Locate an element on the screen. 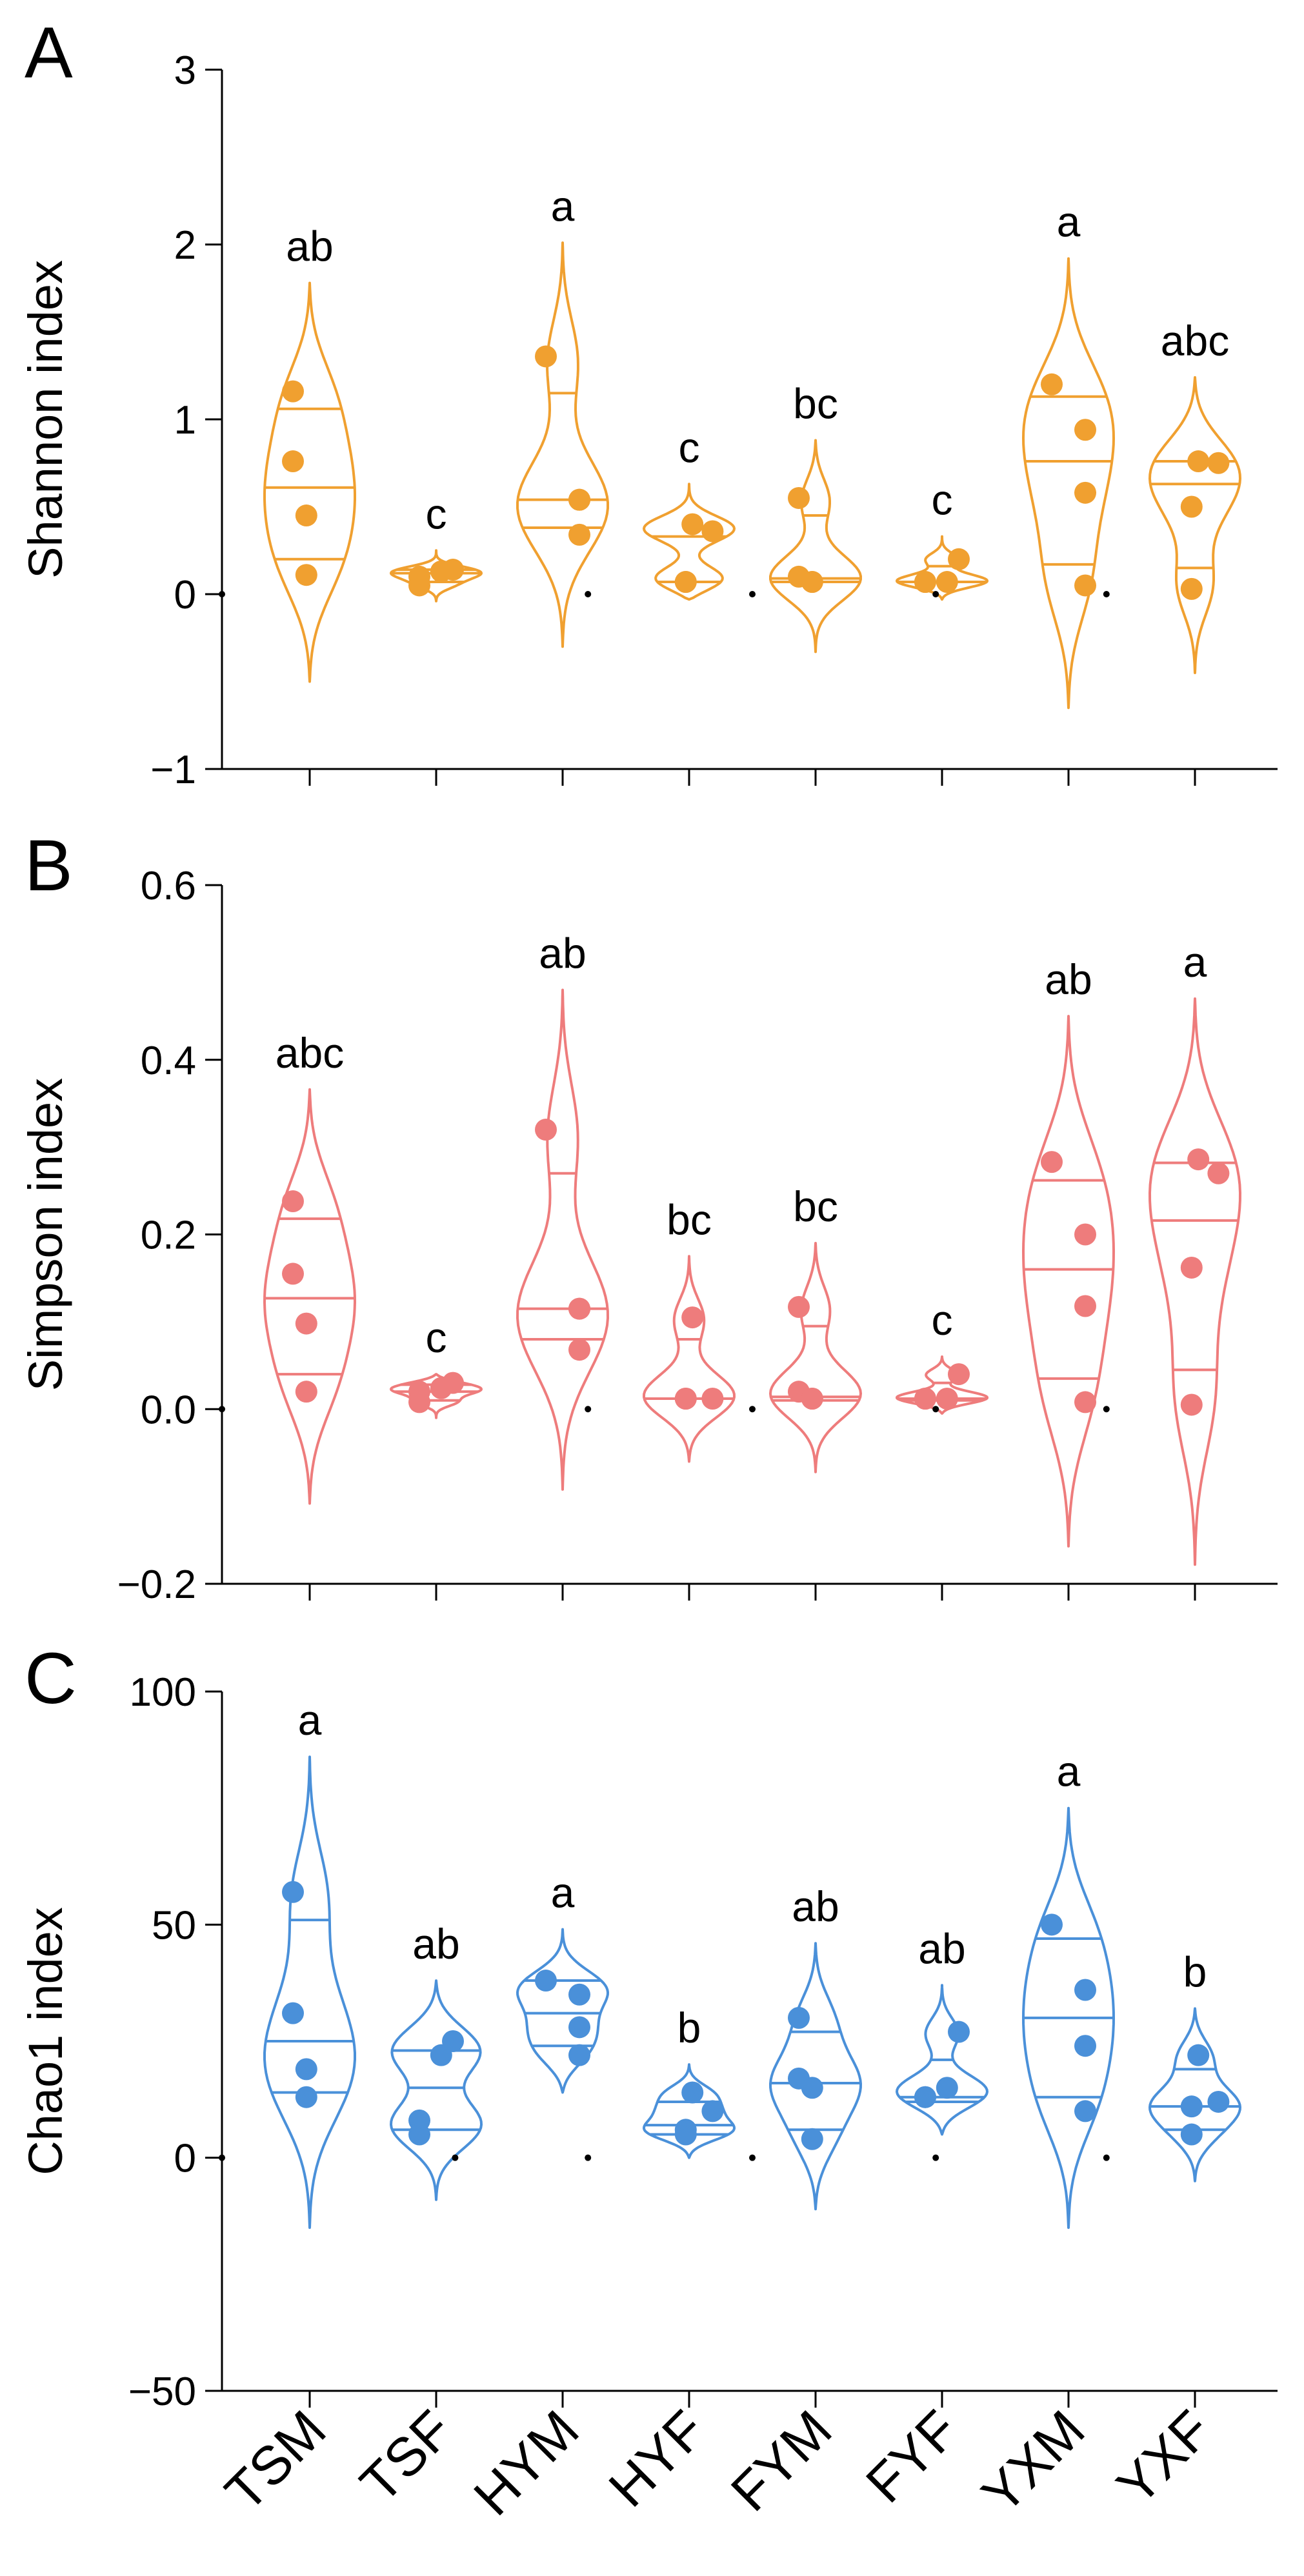 Image resolution: width=1304 pixels, height=2576 pixels. y-tick-label: −50 is located at coordinates (162, 2392).